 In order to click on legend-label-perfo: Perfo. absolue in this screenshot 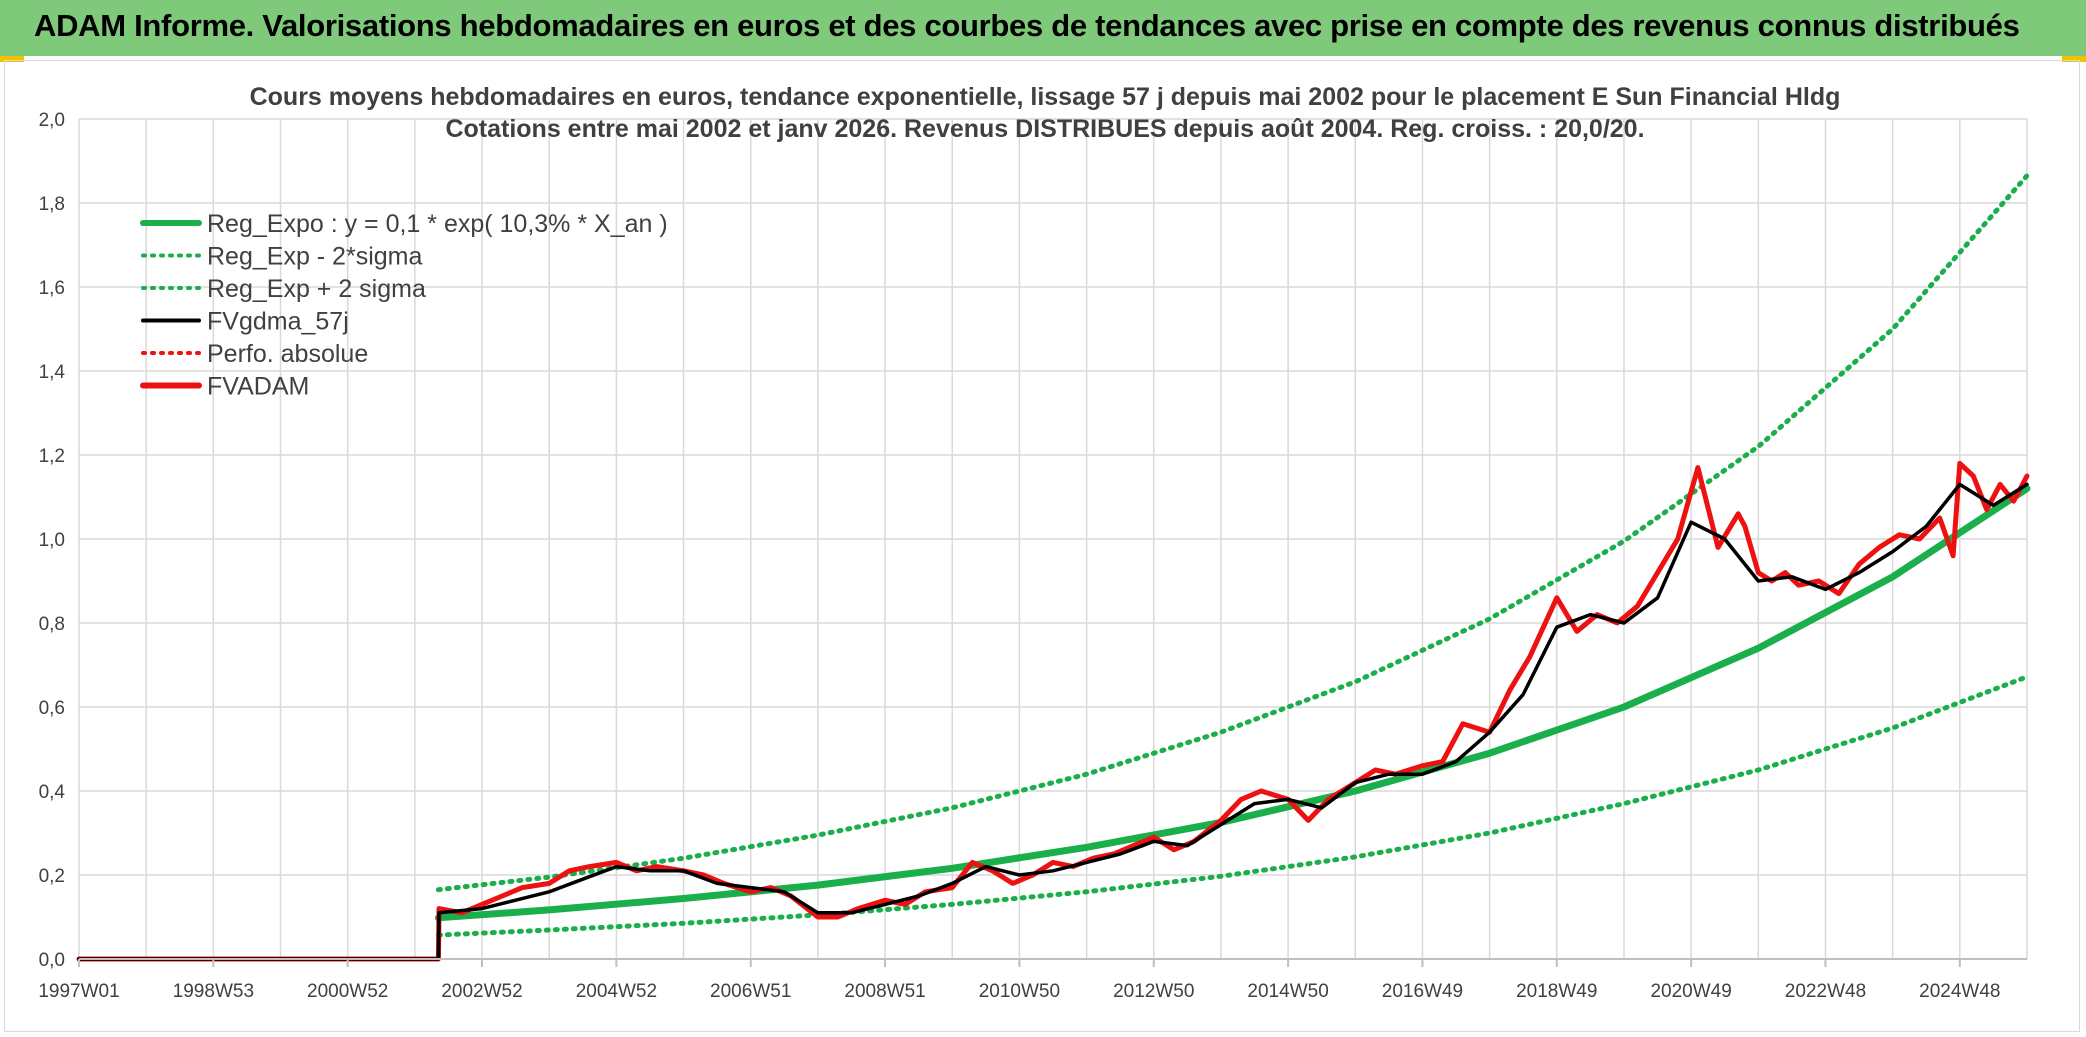, I will do `click(287, 354)`.